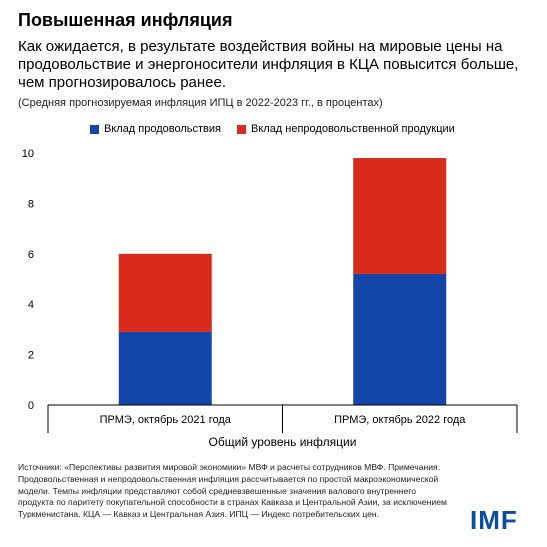 Image resolution: width=547 pixels, height=547 pixels. I want to click on y-tick-label: 0, so click(31, 406).